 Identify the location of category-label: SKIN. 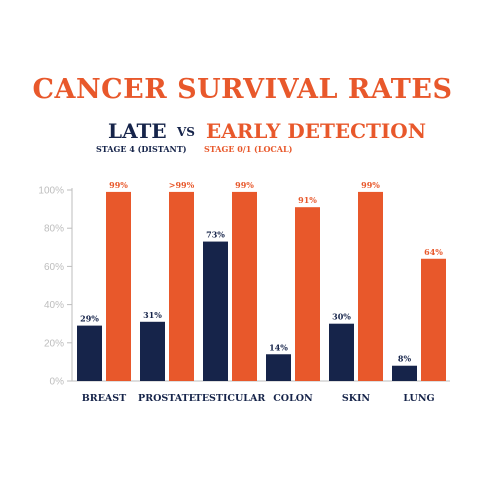
(356, 398).